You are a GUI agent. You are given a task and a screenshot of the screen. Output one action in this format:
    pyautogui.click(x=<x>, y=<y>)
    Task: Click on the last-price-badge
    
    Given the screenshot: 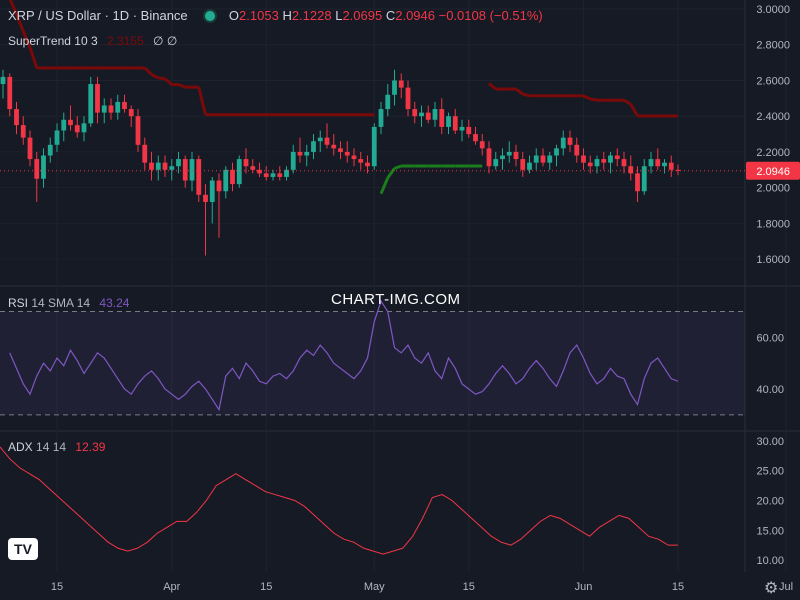 What is the action you would take?
    pyautogui.click(x=773, y=170)
    